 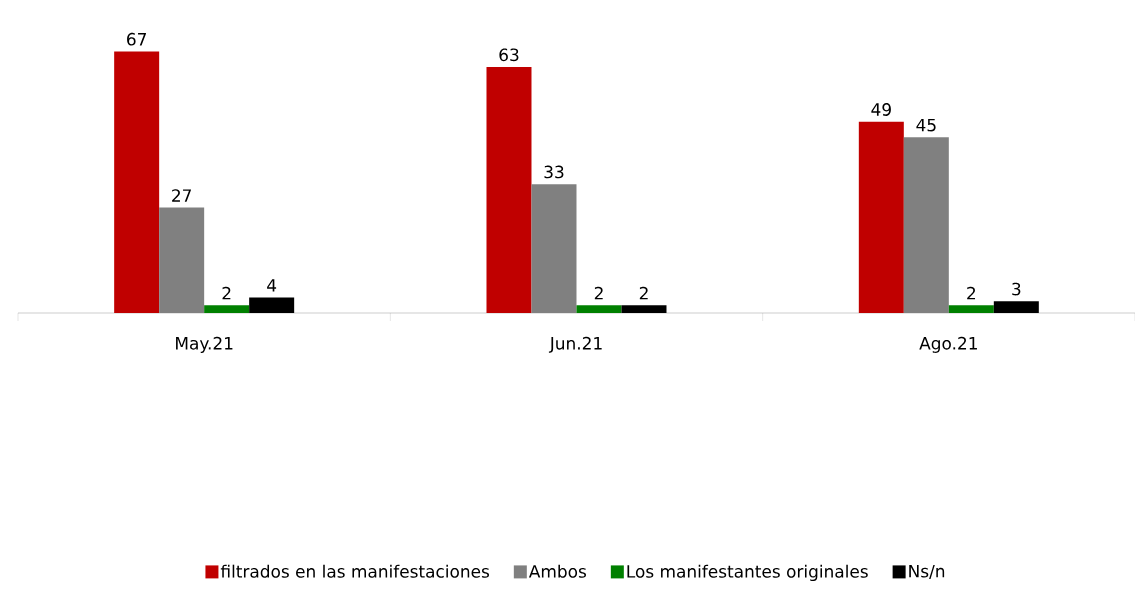 What do you see at coordinates (557, 571) in the screenshot?
I see `legend-label: Ambos` at bounding box center [557, 571].